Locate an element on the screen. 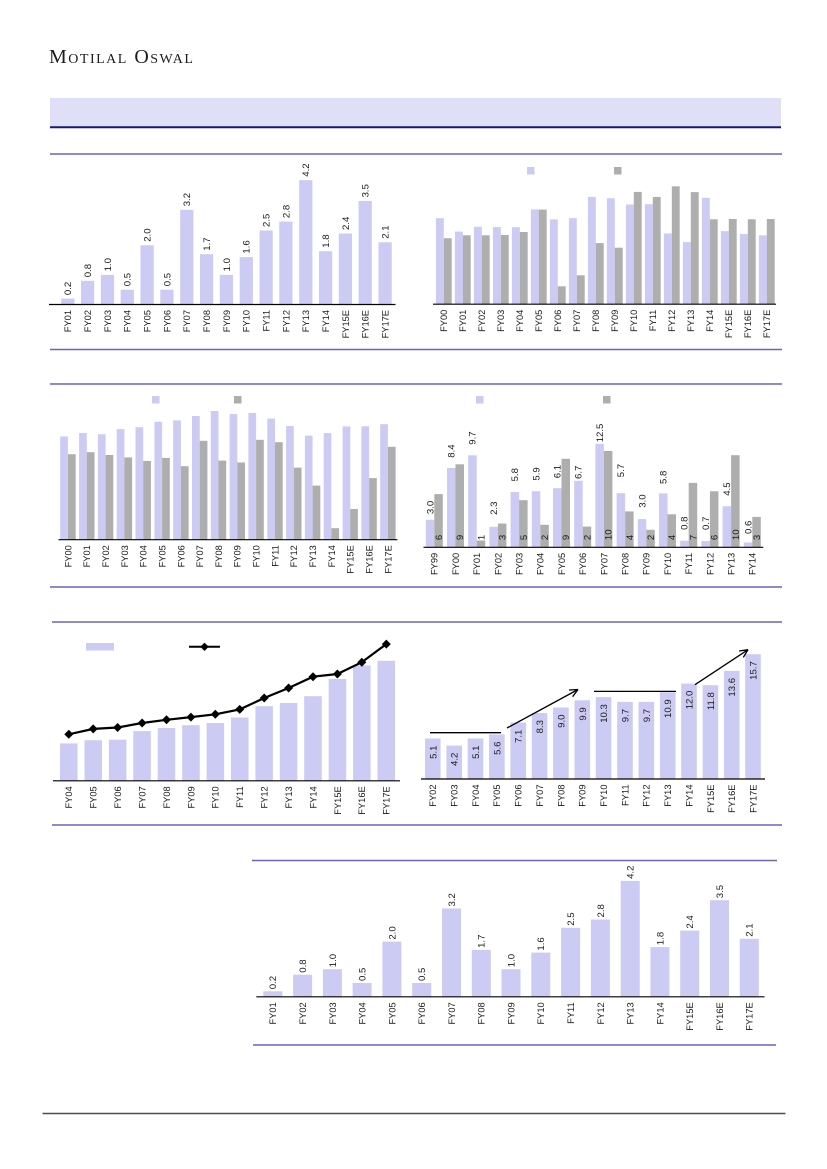 The width and height of the screenshot is (827, 1169). svg-text: 5.8 is located at coordinates (515, 474).